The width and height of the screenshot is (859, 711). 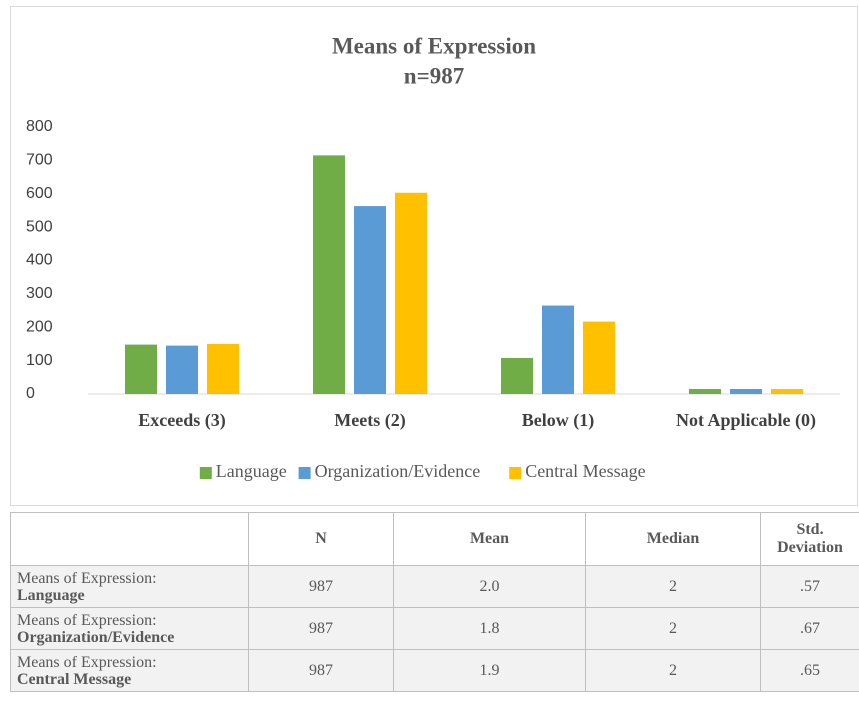 What do you see at coordinates (558, 420) in the screenshot?
I see `x-tick-label: Below (1)` at bounding box center [558, 420].